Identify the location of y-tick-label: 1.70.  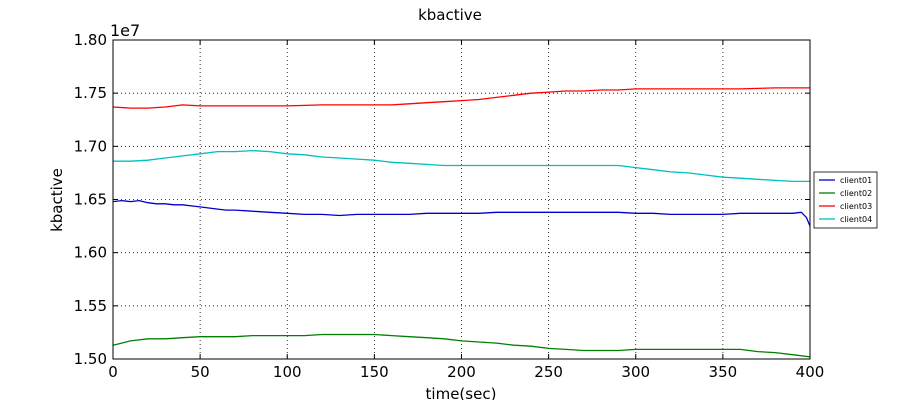
(90, 146).